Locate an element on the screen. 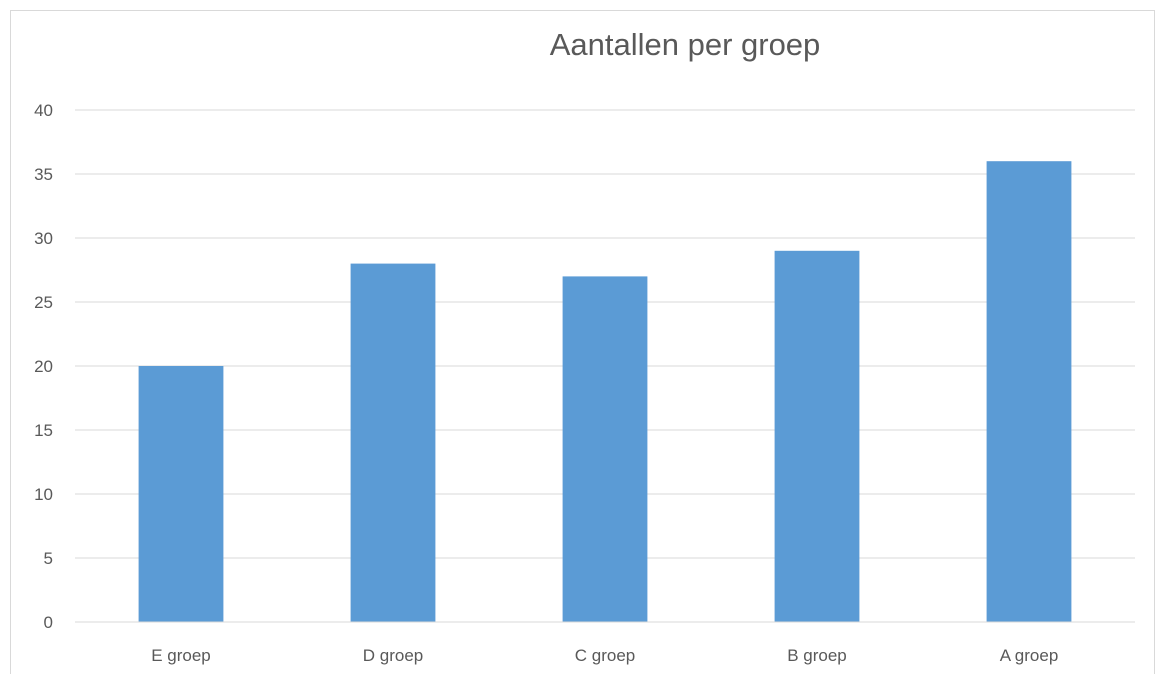 The width and height of the screenshot is (1156, 674). y-tick-label: 25 is located at coordinates (43, 302).